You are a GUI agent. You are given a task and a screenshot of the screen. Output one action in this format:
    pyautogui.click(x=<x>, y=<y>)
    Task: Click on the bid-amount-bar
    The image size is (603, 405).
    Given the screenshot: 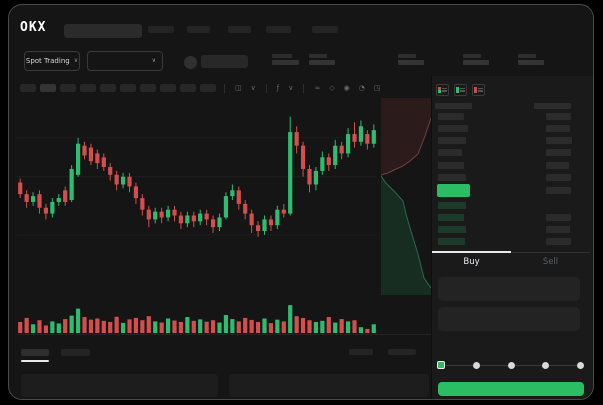 What is the action you would take?
    pyautogui.click(x=558, y=217)
    